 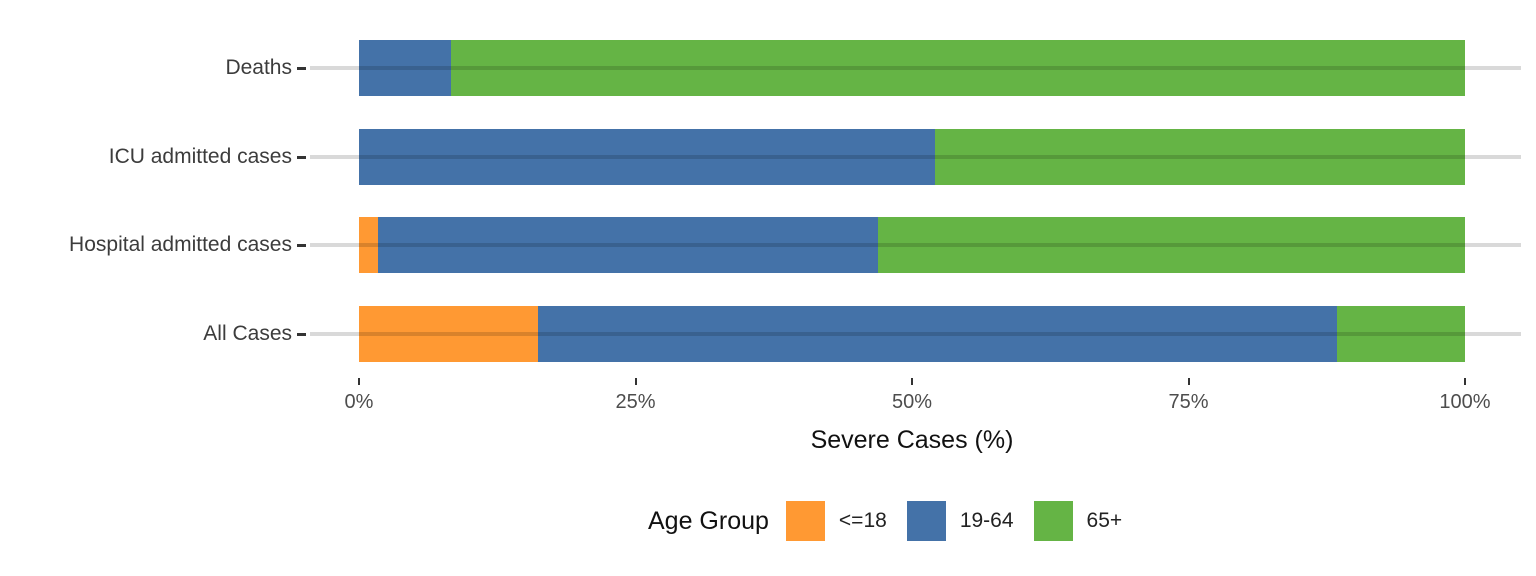 What do you see at coordinates (862, 520) in the screenshot?
I see `legend-label: <=18` at bounding box center [862, 520].